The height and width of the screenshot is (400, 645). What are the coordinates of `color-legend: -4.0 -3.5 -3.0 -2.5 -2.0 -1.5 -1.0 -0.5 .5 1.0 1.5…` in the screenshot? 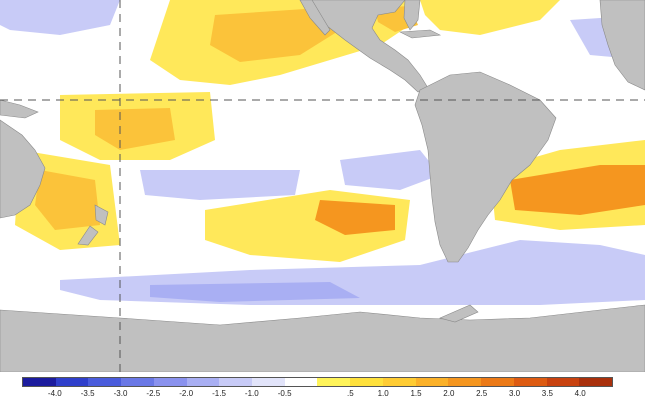 It's located at (322, 386).